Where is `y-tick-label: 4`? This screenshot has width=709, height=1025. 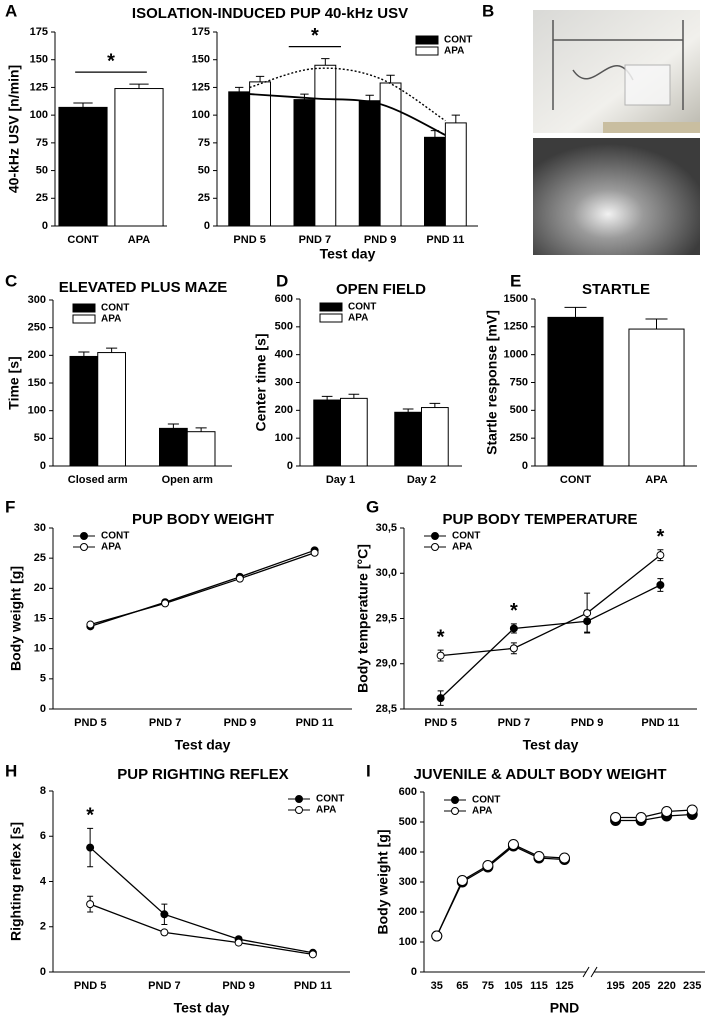 y-tick-label: 4 is located at coordinates (43, 881).